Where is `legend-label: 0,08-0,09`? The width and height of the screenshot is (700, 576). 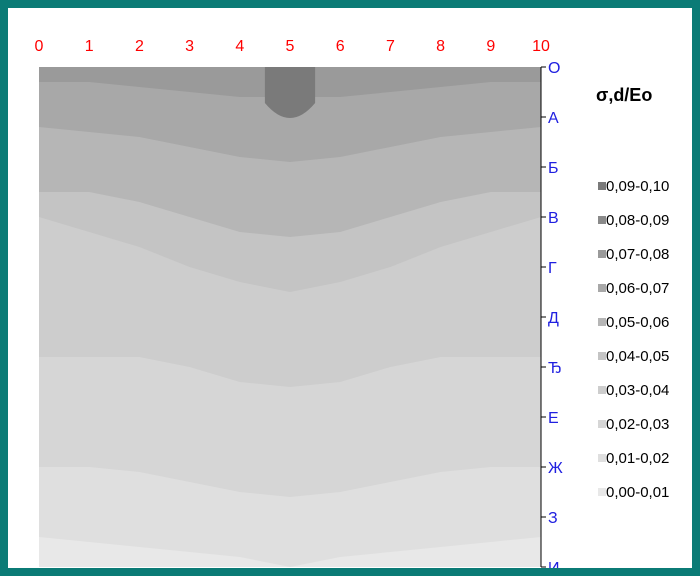 legend-label: 0,08-0,09 is located at coordinates (637, 220).